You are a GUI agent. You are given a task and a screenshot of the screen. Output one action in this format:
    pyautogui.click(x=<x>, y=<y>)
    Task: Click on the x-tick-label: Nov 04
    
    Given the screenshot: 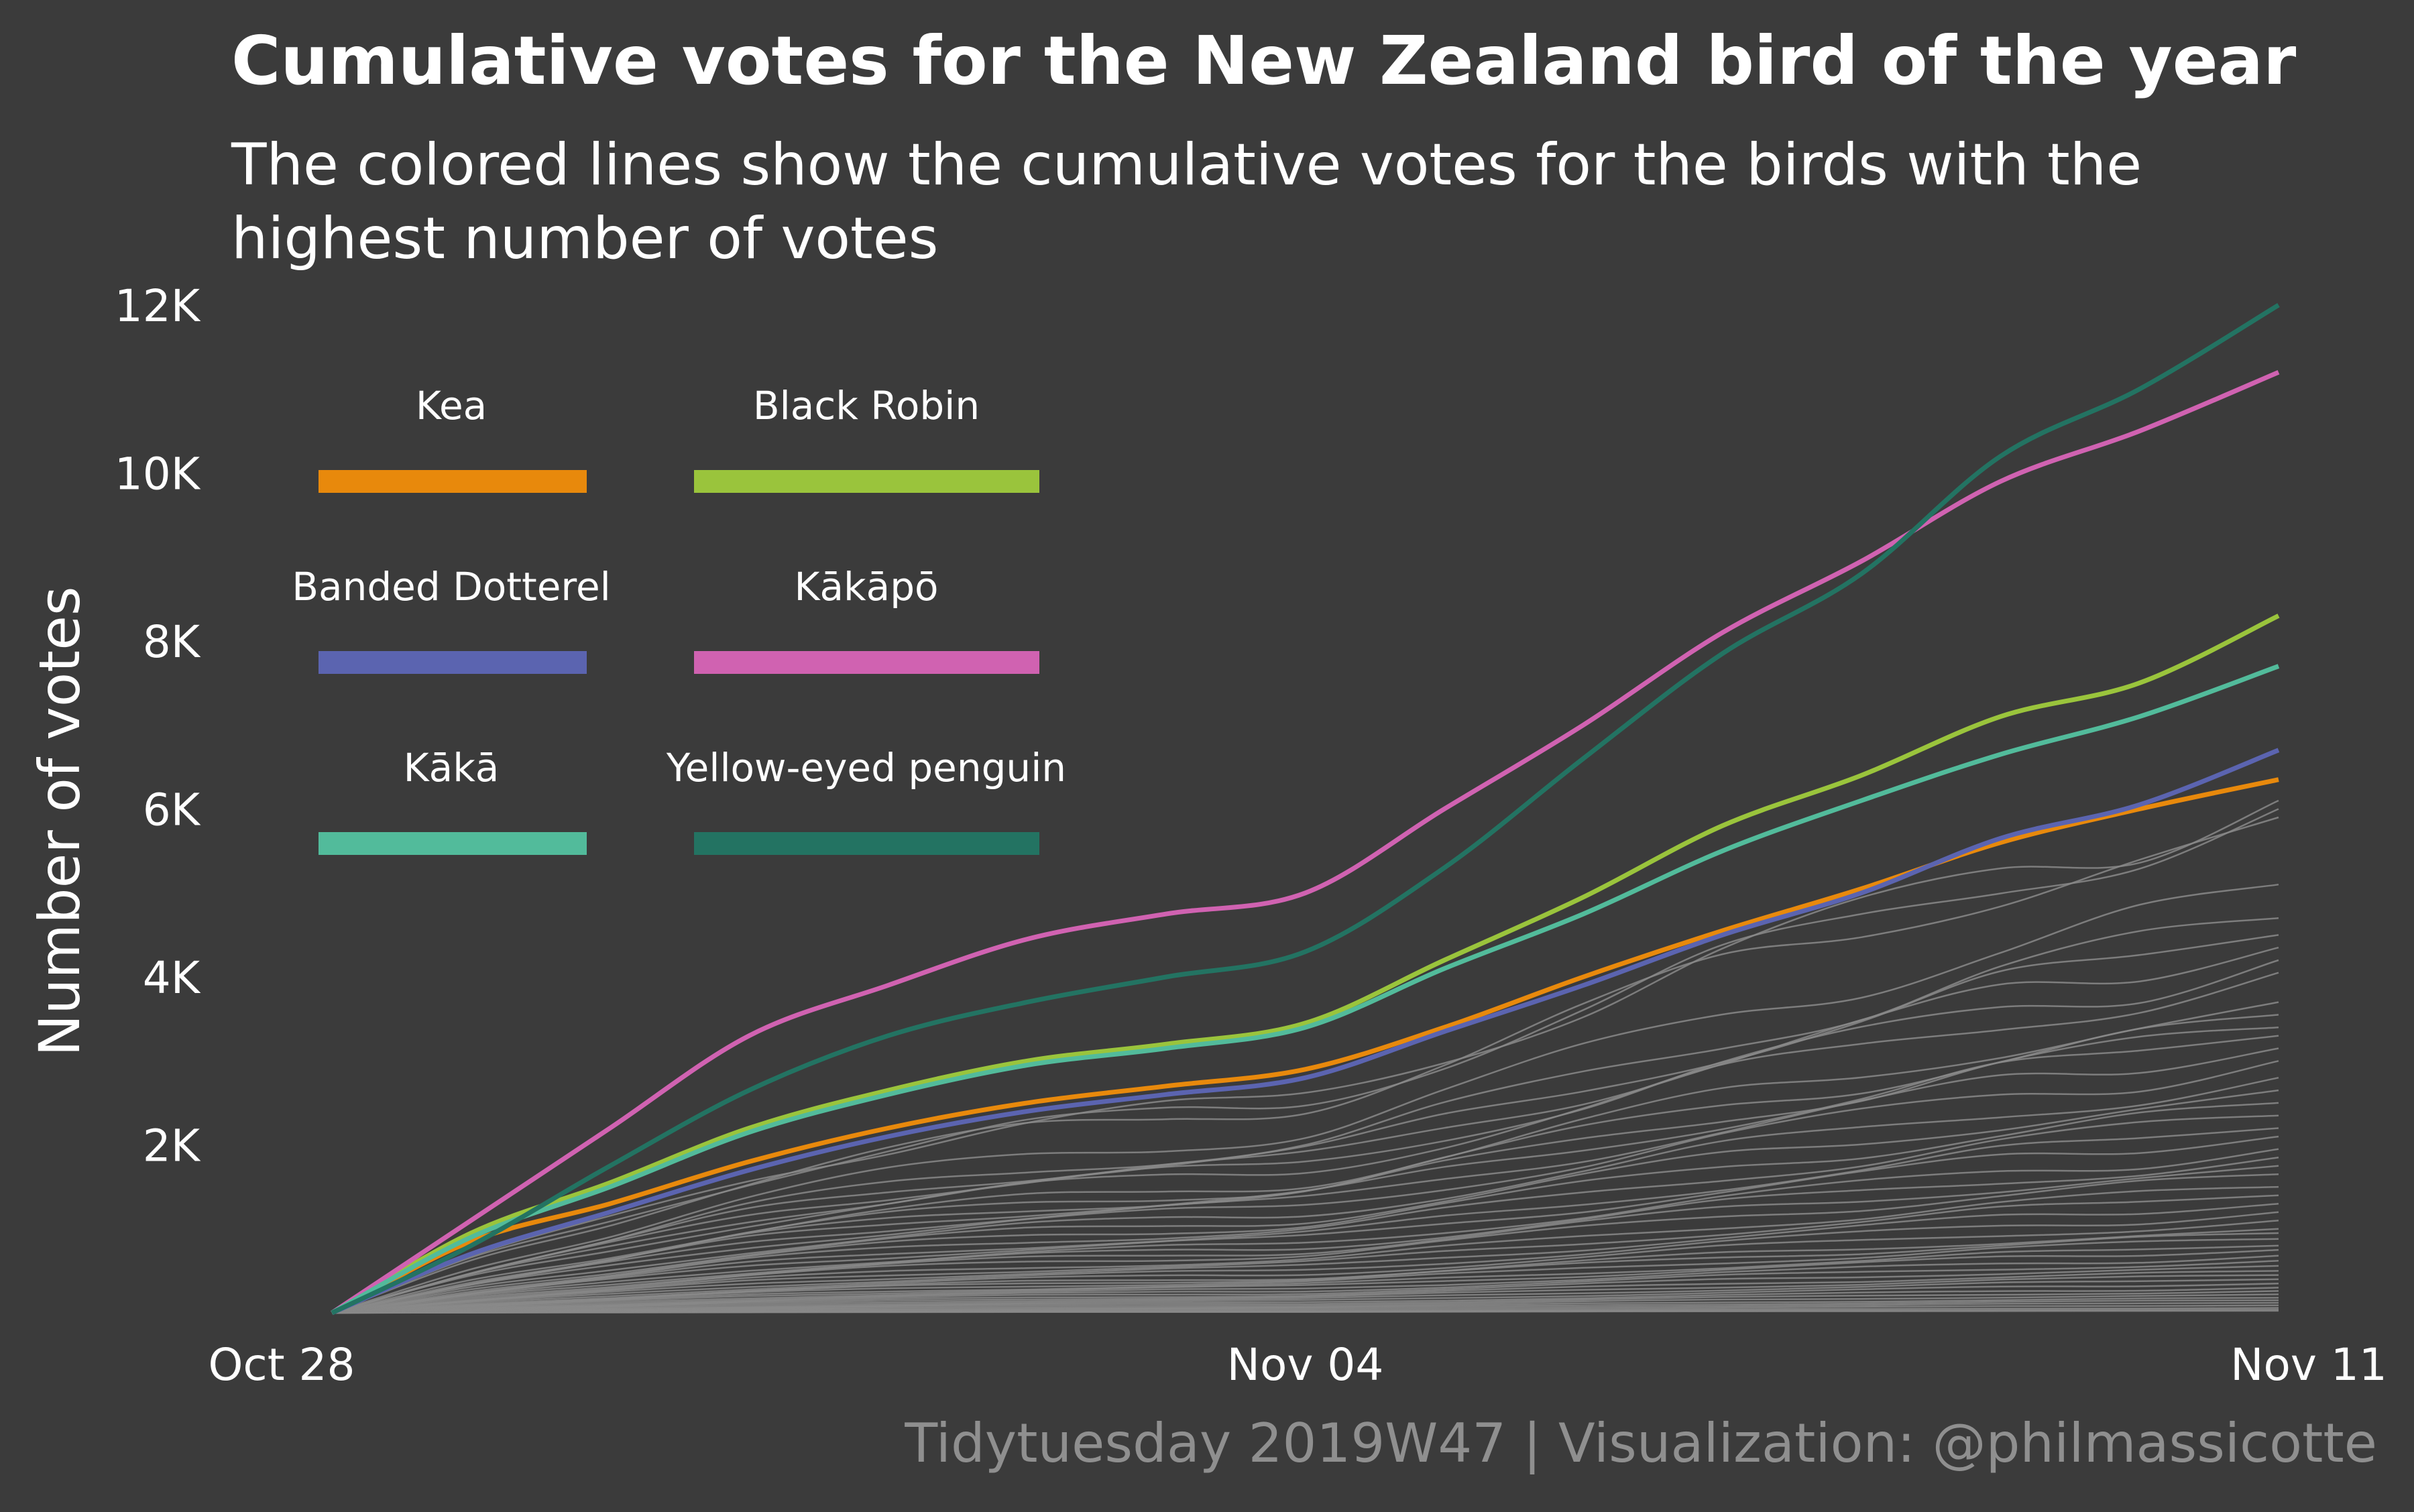 What is the action you would take?
    pyautogui.click(x=1305, y=1365)
    